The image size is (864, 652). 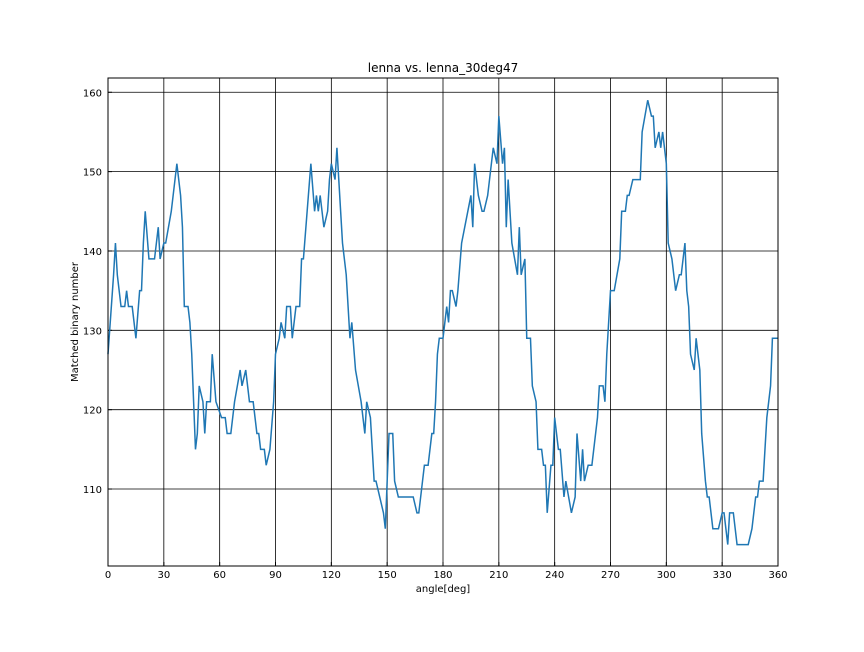 I want to click on x-tick-label: 330, so click(x=722, y=575).